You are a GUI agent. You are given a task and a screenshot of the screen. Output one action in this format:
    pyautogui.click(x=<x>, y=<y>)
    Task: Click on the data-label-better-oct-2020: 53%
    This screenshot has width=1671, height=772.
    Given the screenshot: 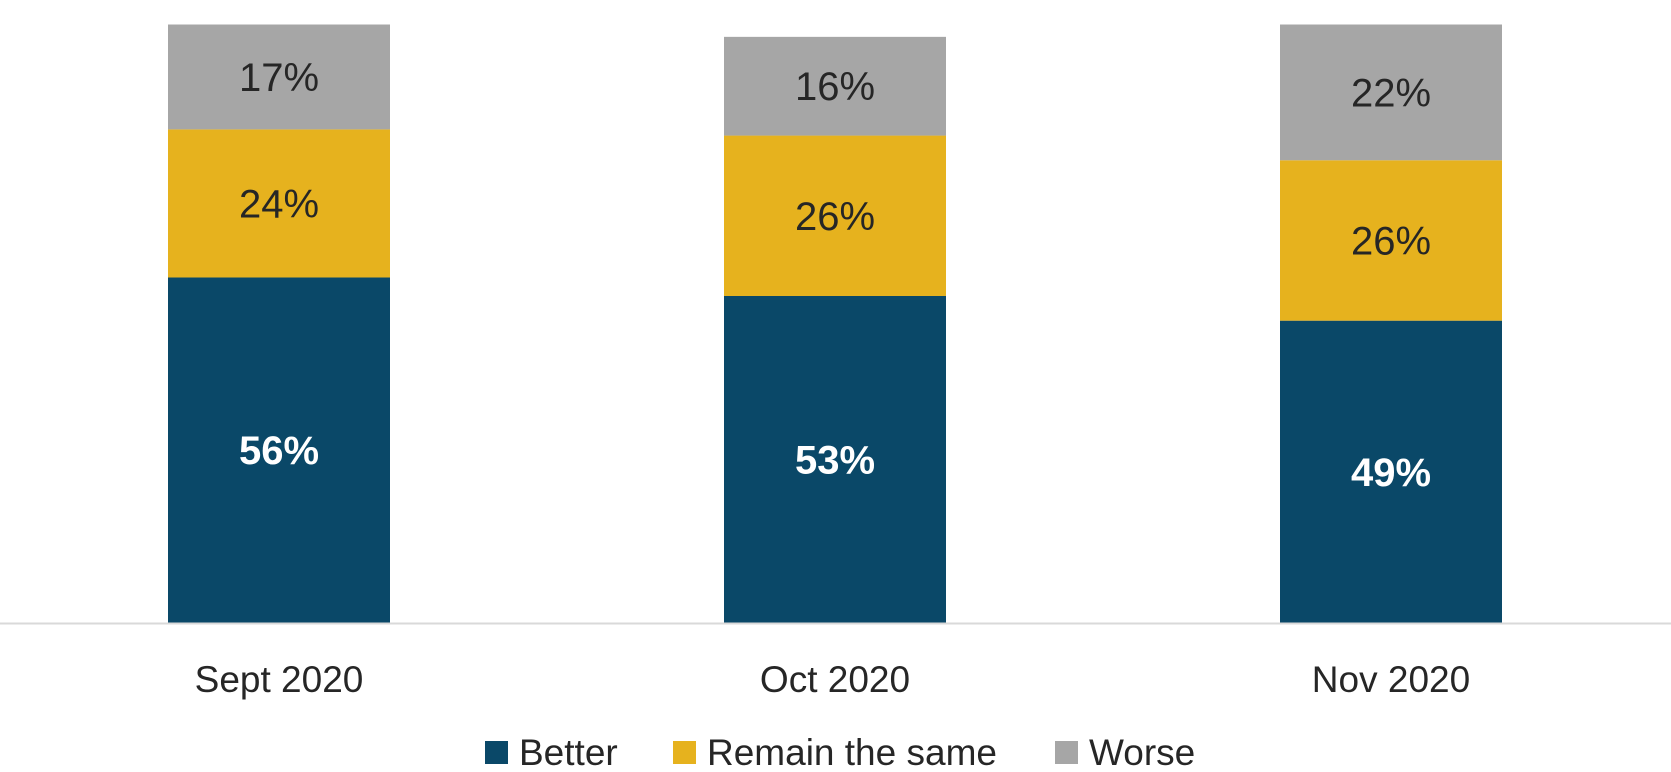 What is the action you would take?
    pyautogui.click(x=835, y=460)
    